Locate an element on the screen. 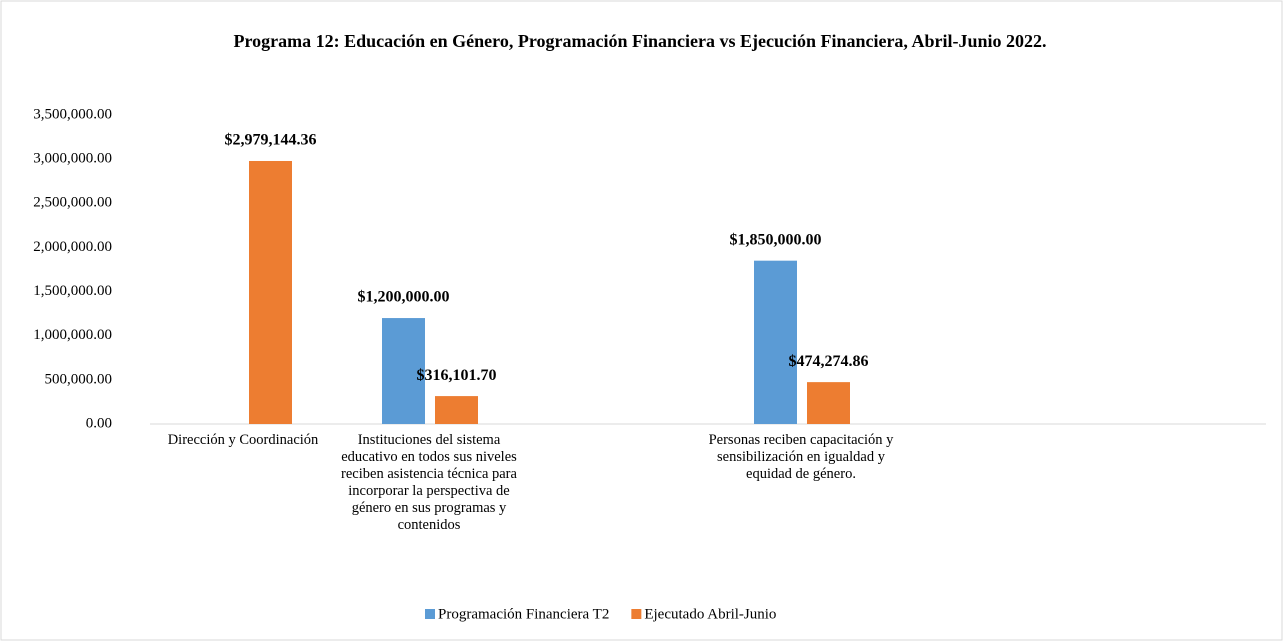 This screenshot has width=1283, height=641. value-label: $2,979,144.36 is located at coordinates (271, 140).